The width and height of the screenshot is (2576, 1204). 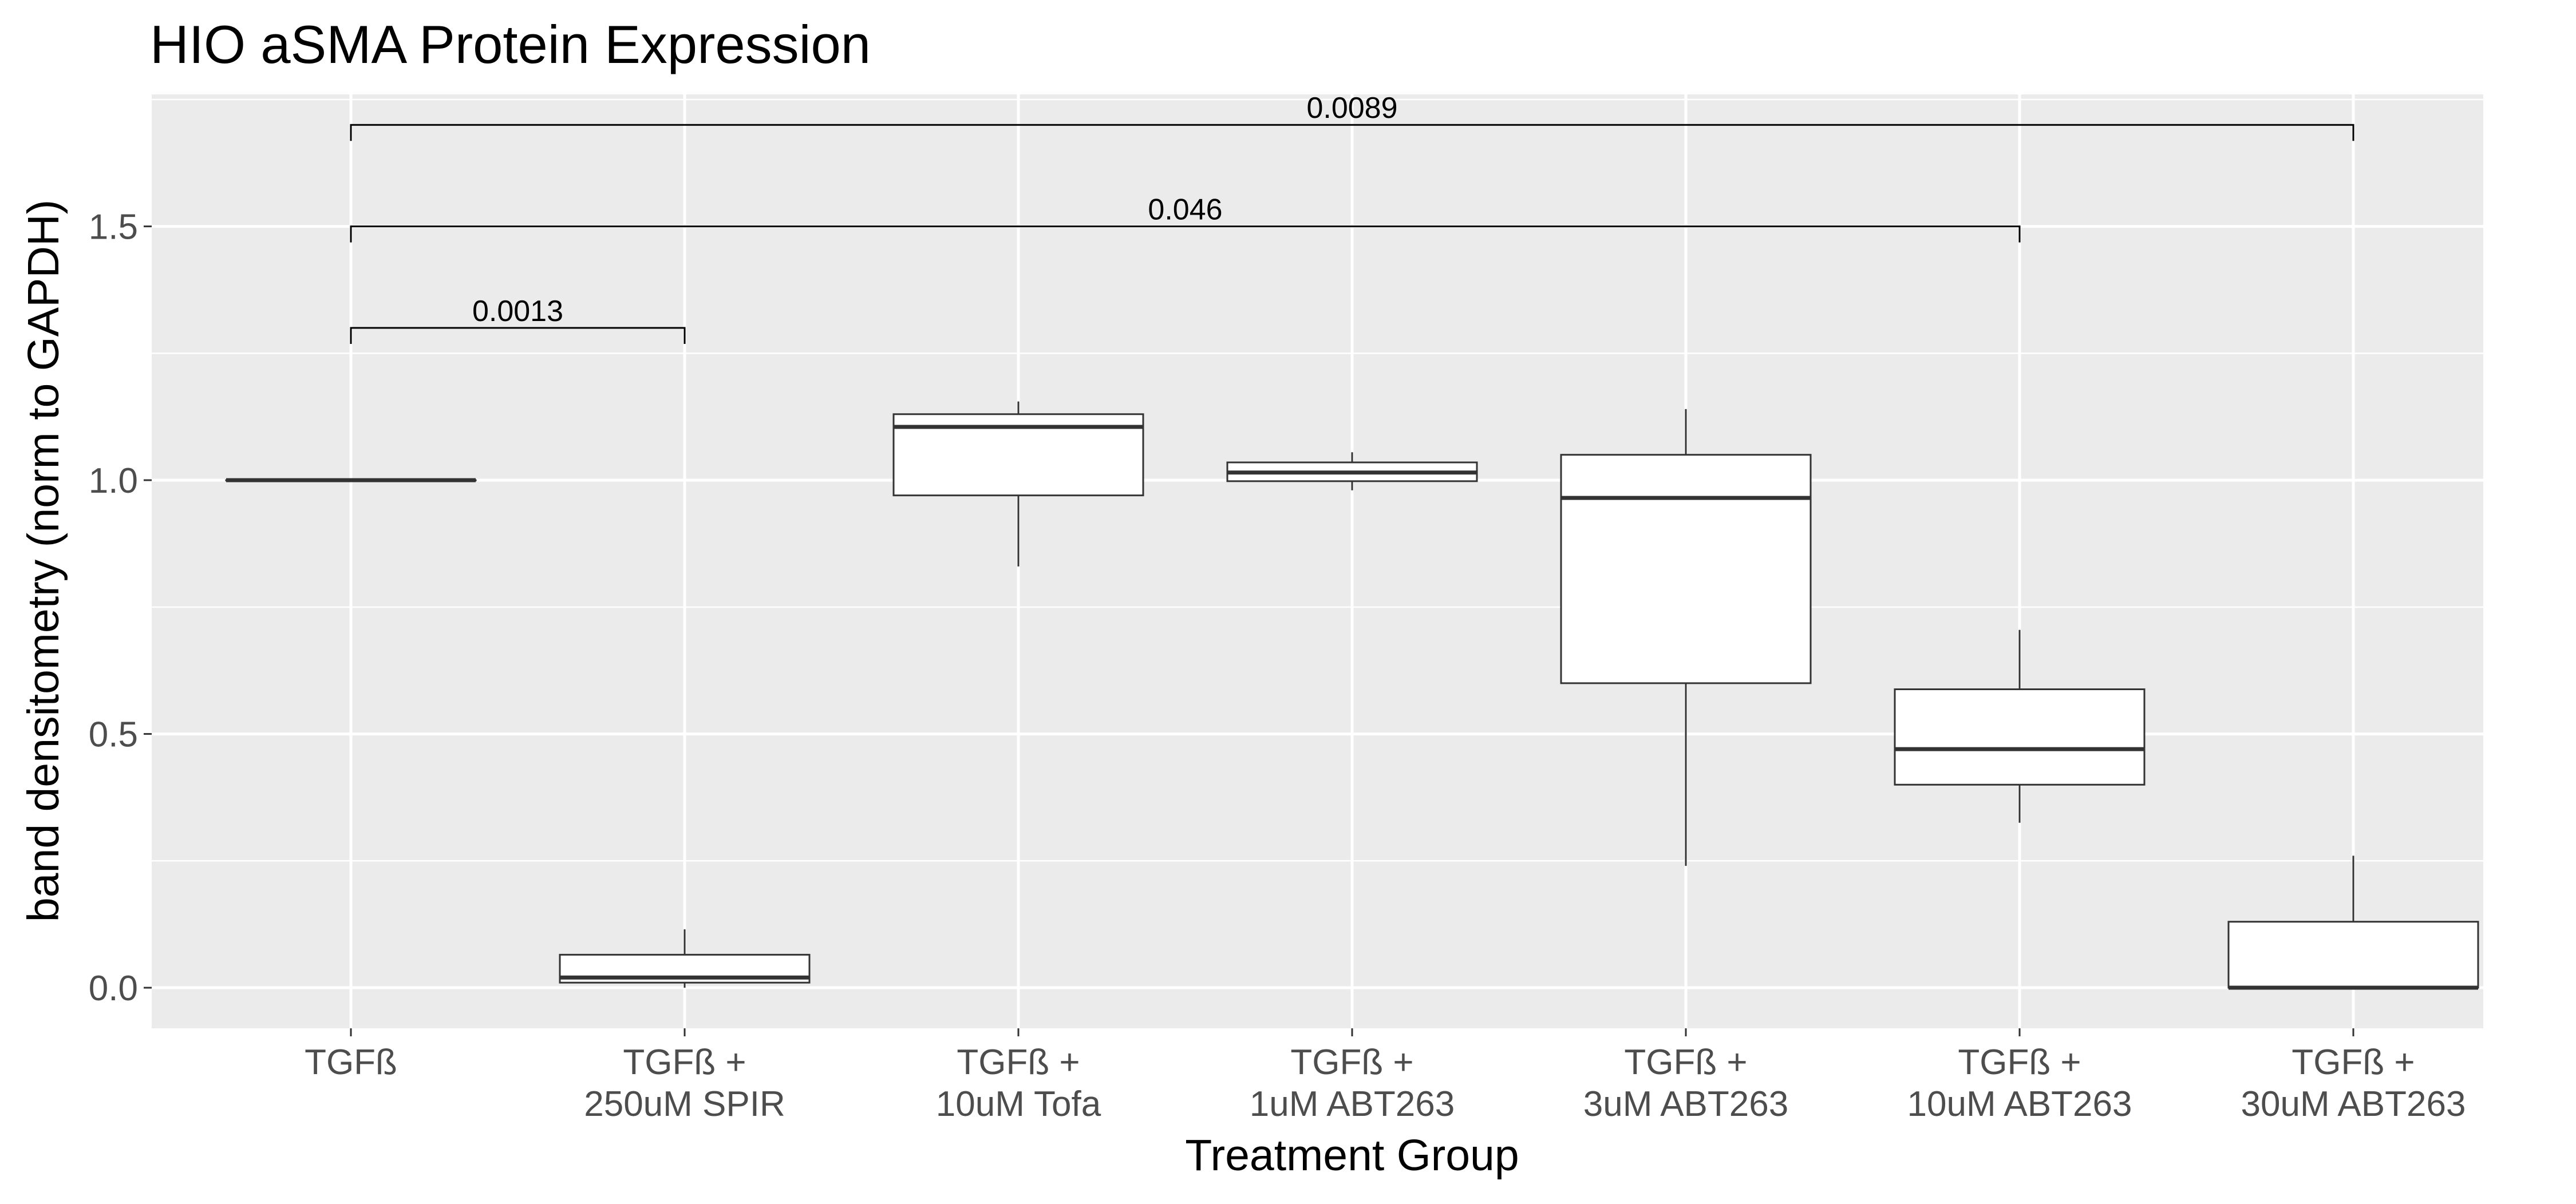 What do you see at coordinates (351, 1062) in the screenshot?
I see `x-tick-label: TGFß` at bounding box center [351, 1062].